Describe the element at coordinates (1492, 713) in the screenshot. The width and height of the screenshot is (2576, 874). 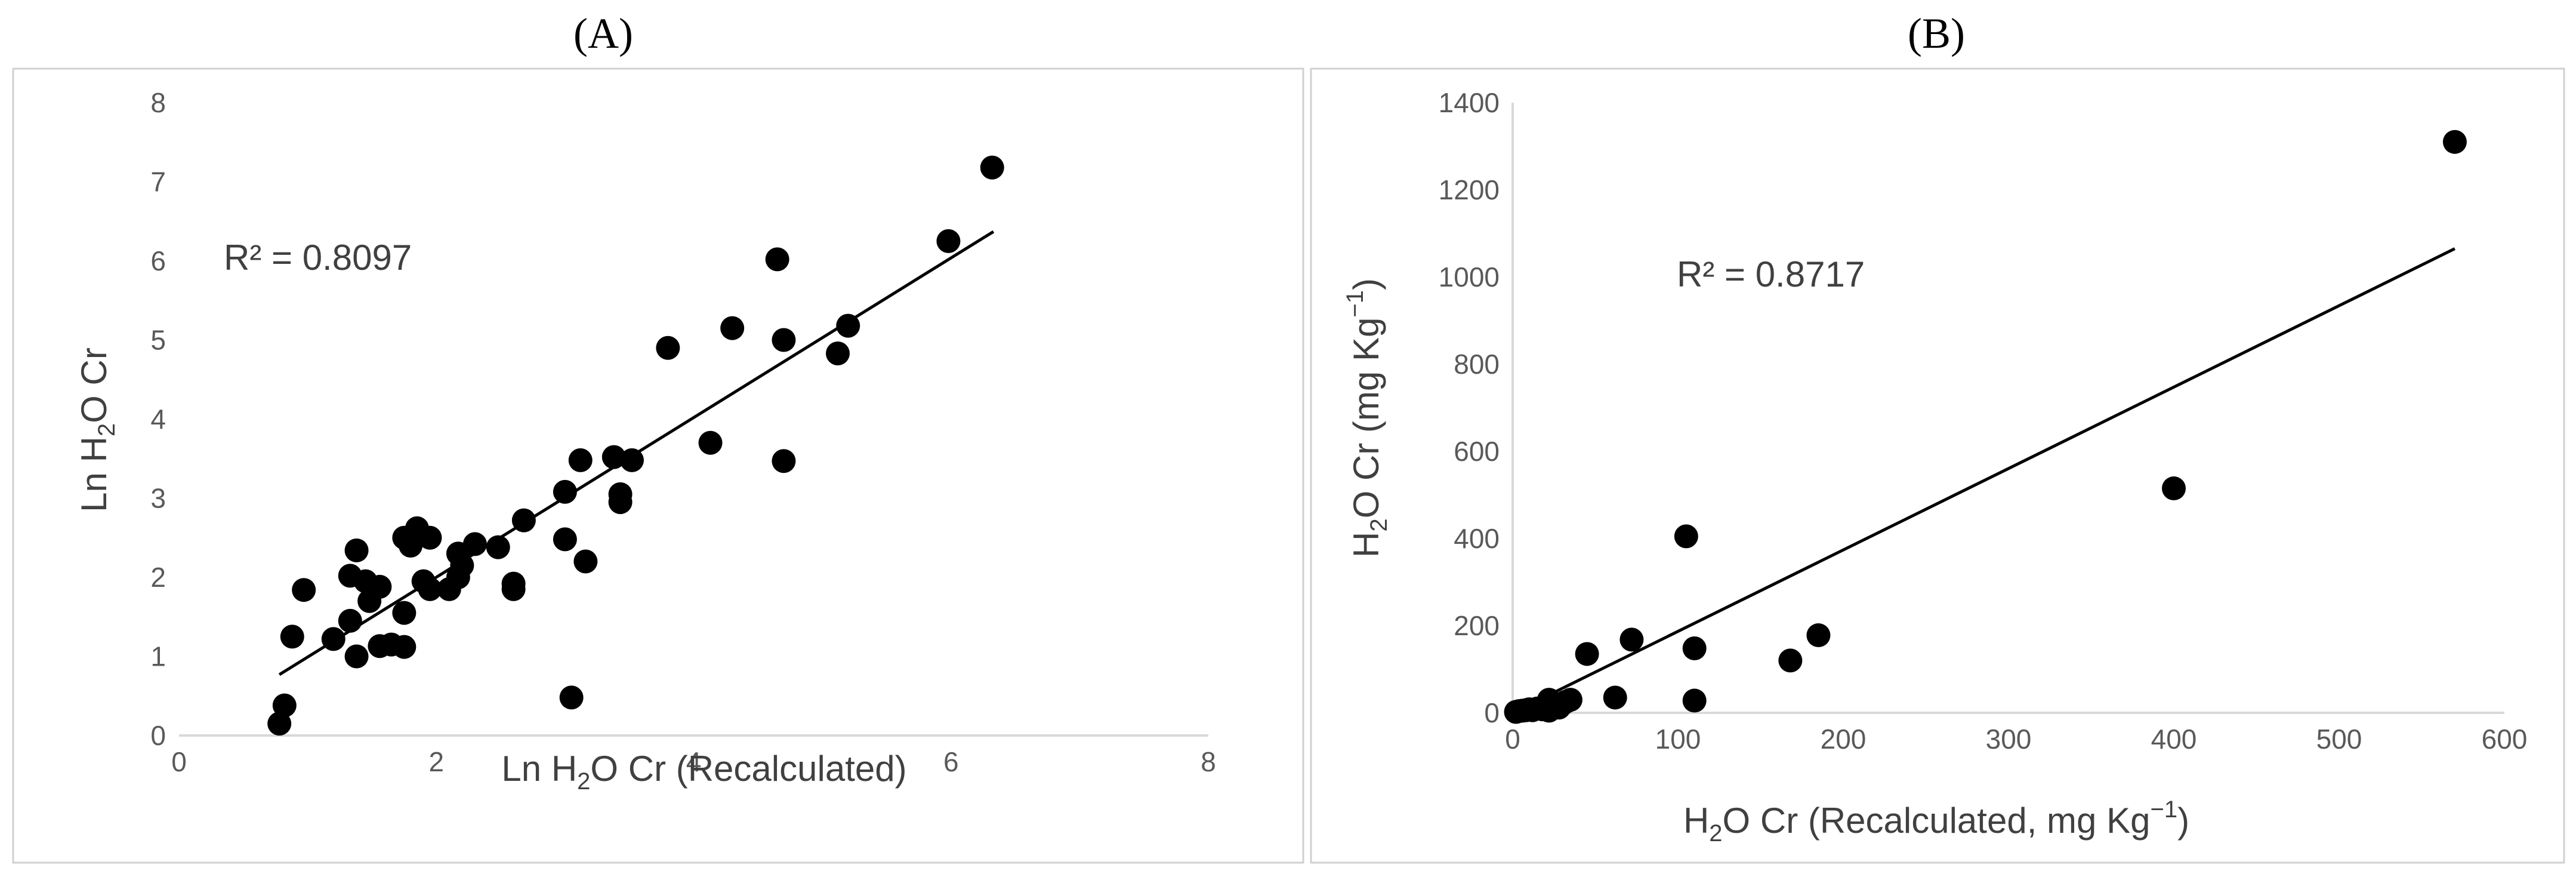
I see `y-tick-label-b: 0` at that location.